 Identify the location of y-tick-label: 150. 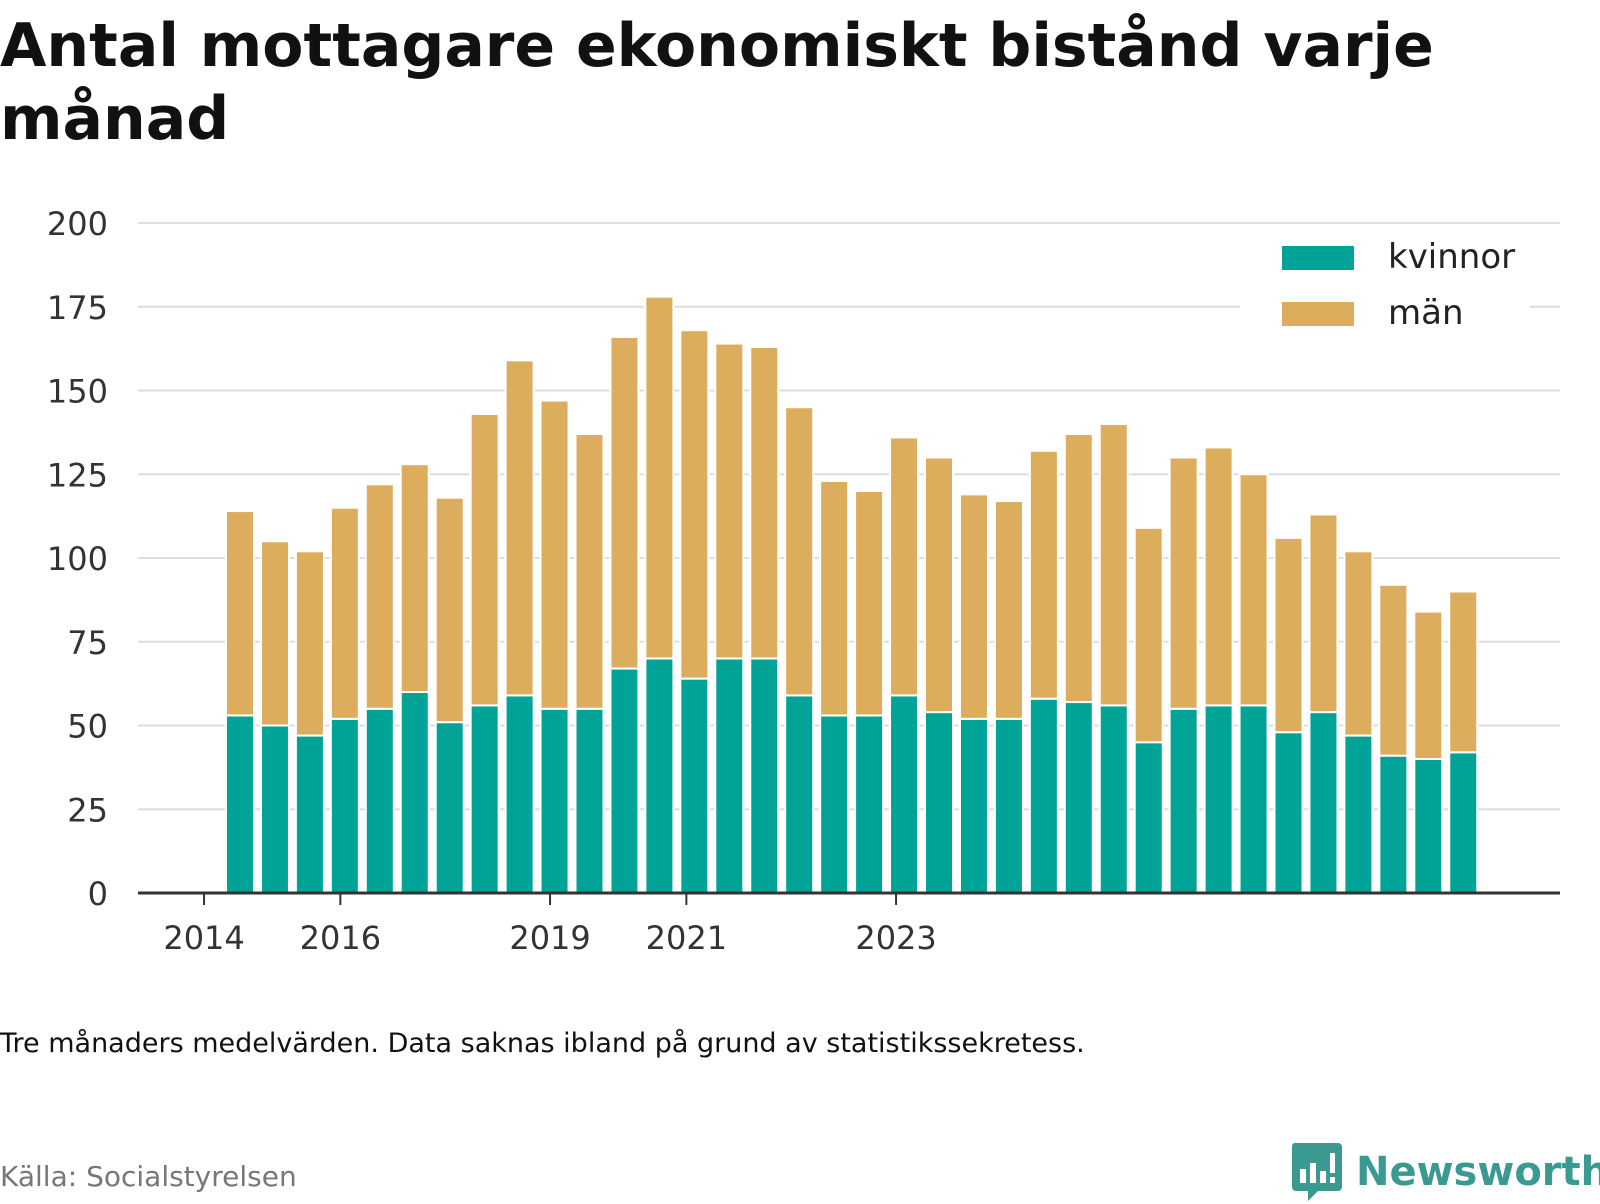
(77, 392).